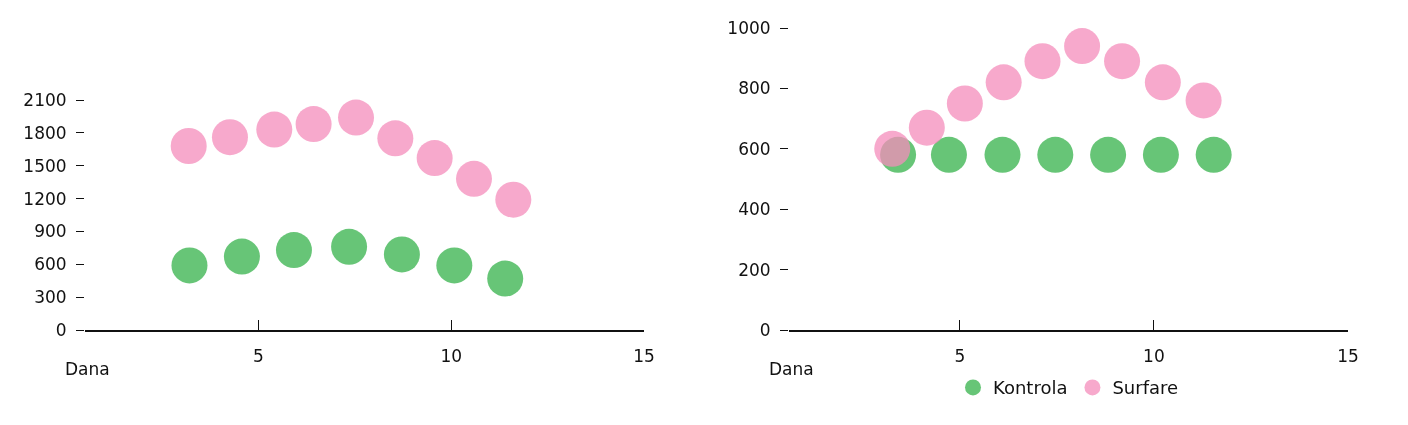 This screenshot has height=425, width=1408. Describe the element at coordinates (749, 27) in the screenshot. I see `y-tick-label: 1000` at that location.